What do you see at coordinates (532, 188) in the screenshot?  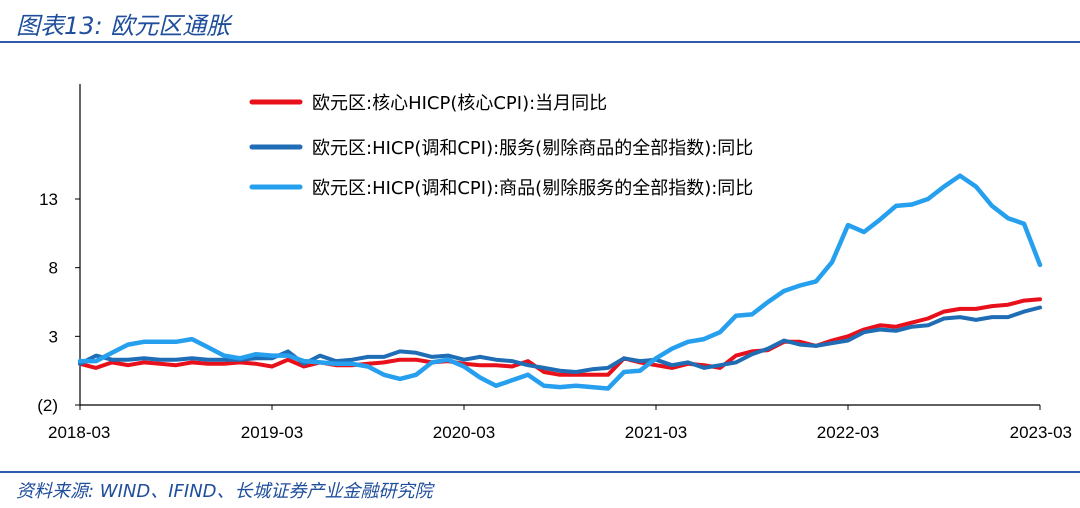 I see `legend-label-3: 欧元区:HICP(调和CPI):商品(剔除服务的全部指数):同比` at bounding box center [532, 188].